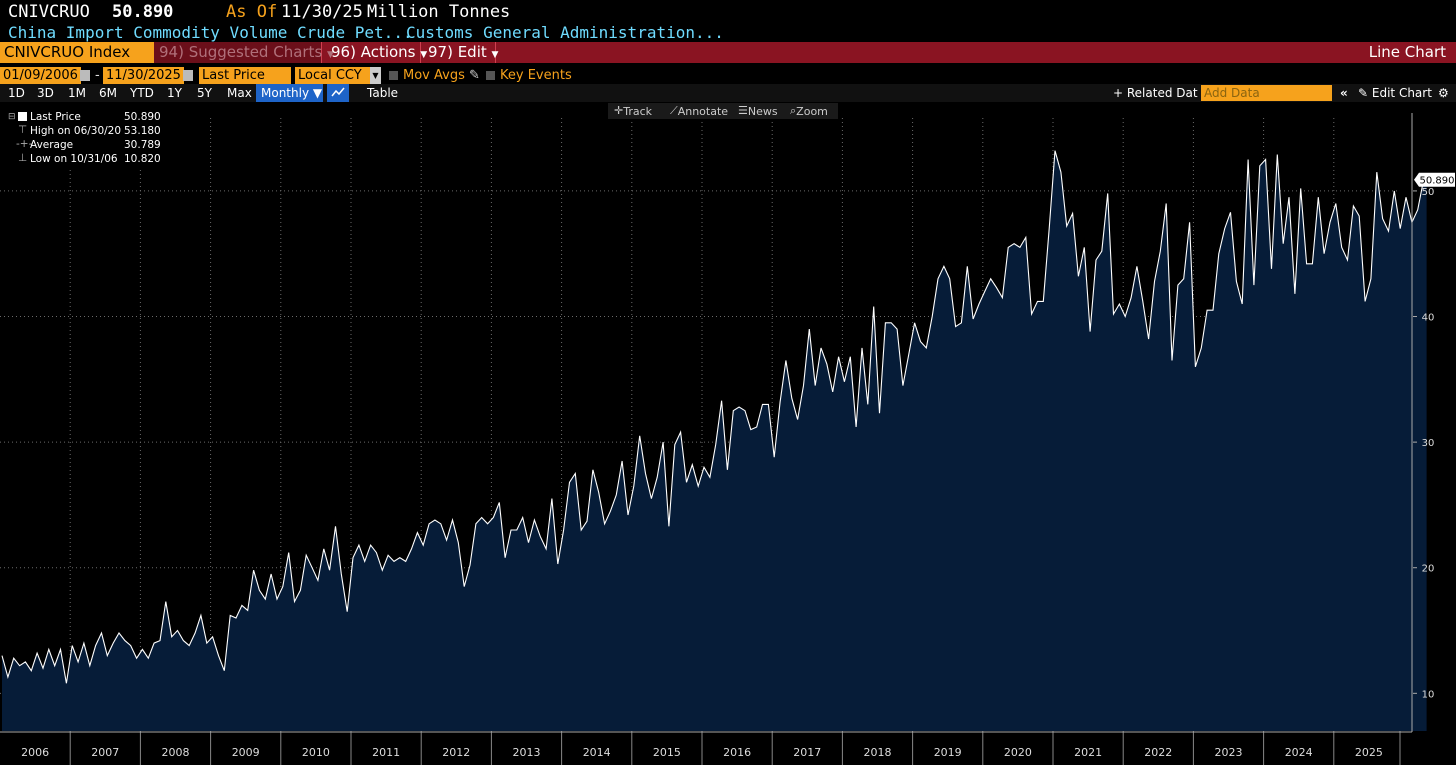  I want to click on y-tick-label: 20, so click(1428, 569).